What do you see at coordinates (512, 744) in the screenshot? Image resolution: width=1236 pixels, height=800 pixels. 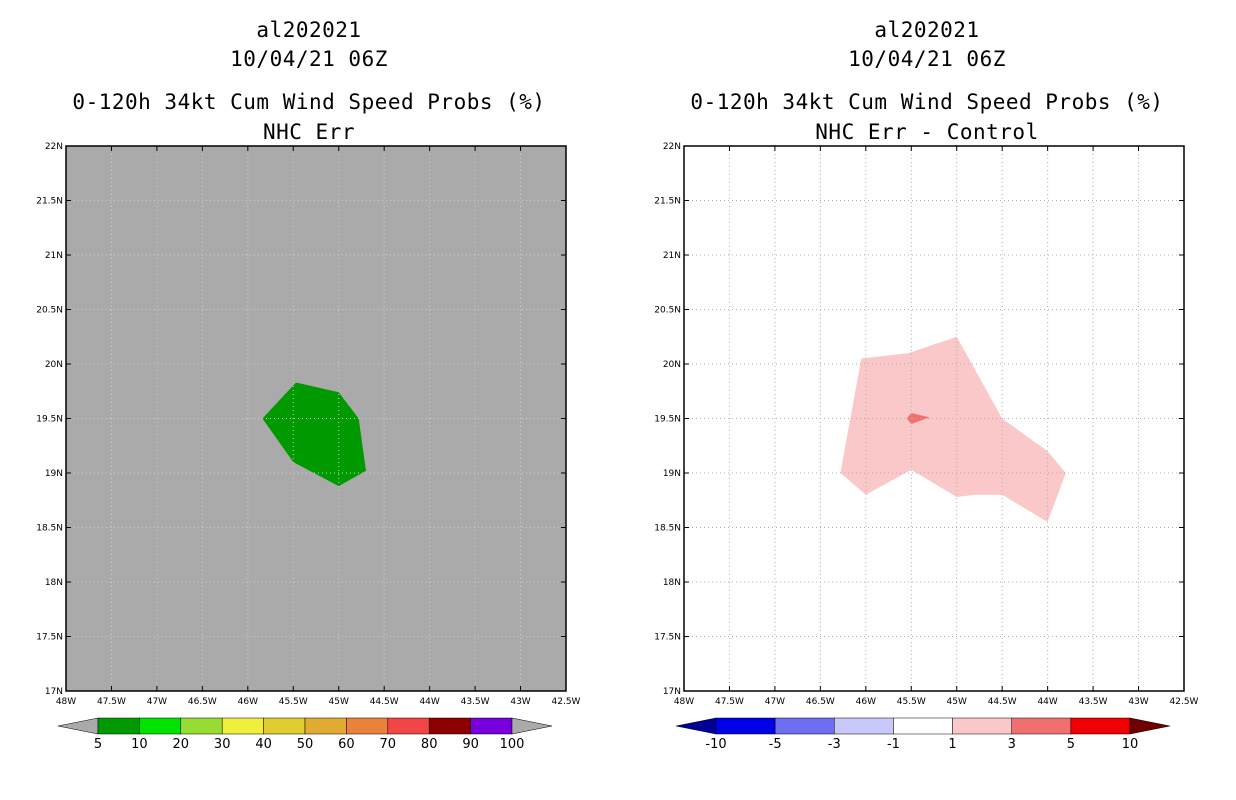 I see `colorbar-label: 100` at bounding box center [512, 744].